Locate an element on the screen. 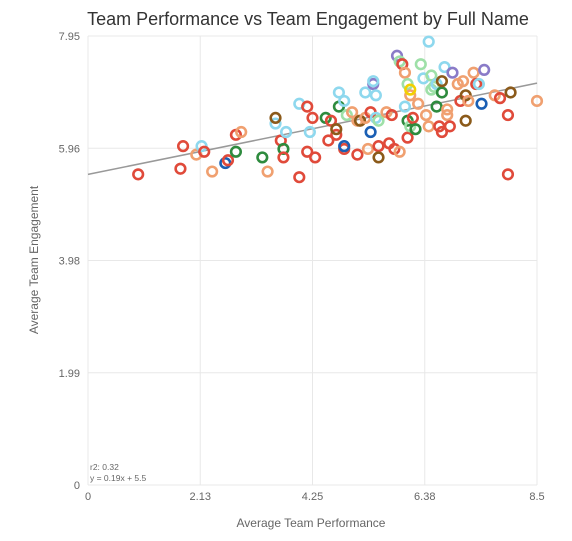 The image size is (572, 541). x-tick-label: 0 is located at coordinates (88, 497).